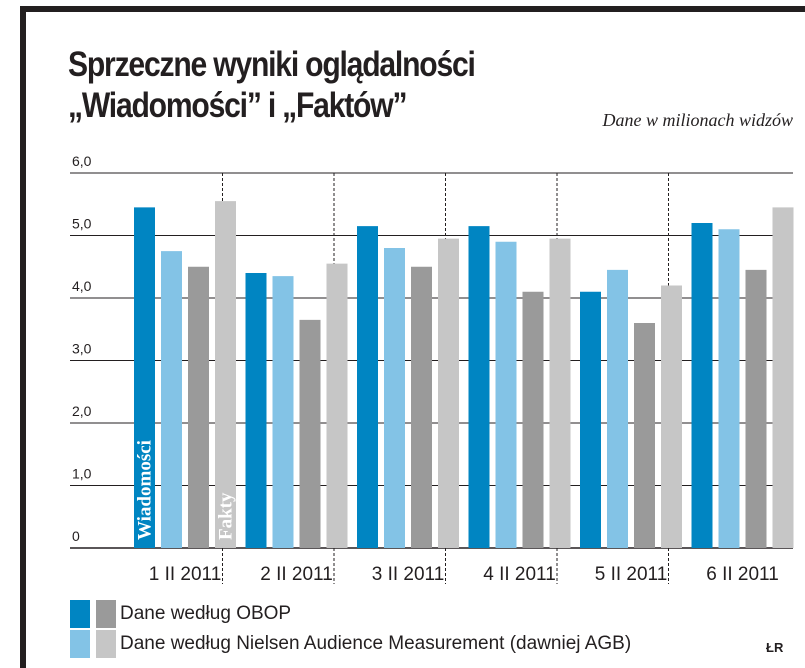  Describe the element at coordinates (82, 411) in the screenshot. I see `y-tick-label: 2,0` at that location.